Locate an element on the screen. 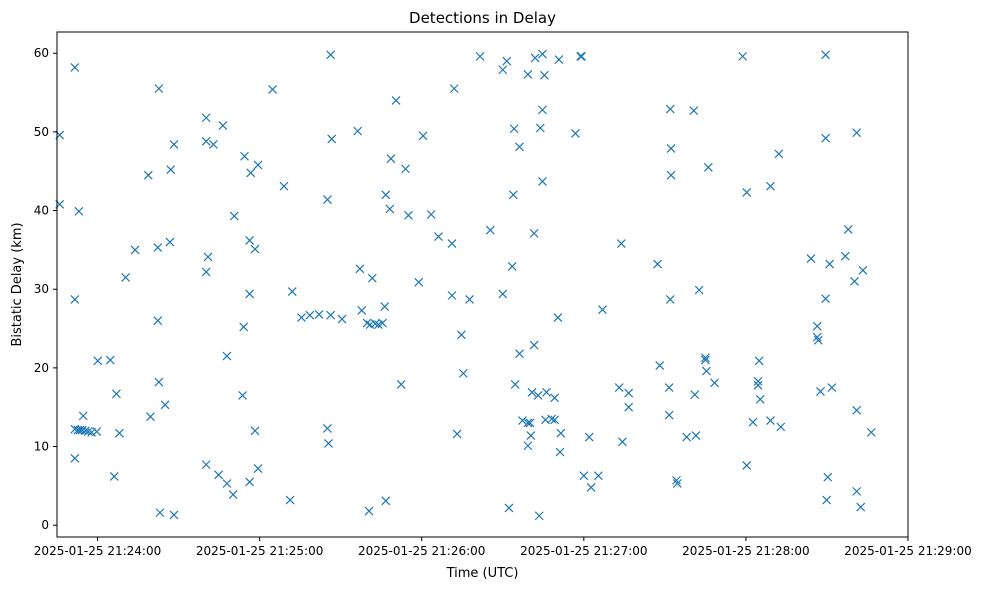  y-tick-label: 50 is located at coordinates (41, 132).